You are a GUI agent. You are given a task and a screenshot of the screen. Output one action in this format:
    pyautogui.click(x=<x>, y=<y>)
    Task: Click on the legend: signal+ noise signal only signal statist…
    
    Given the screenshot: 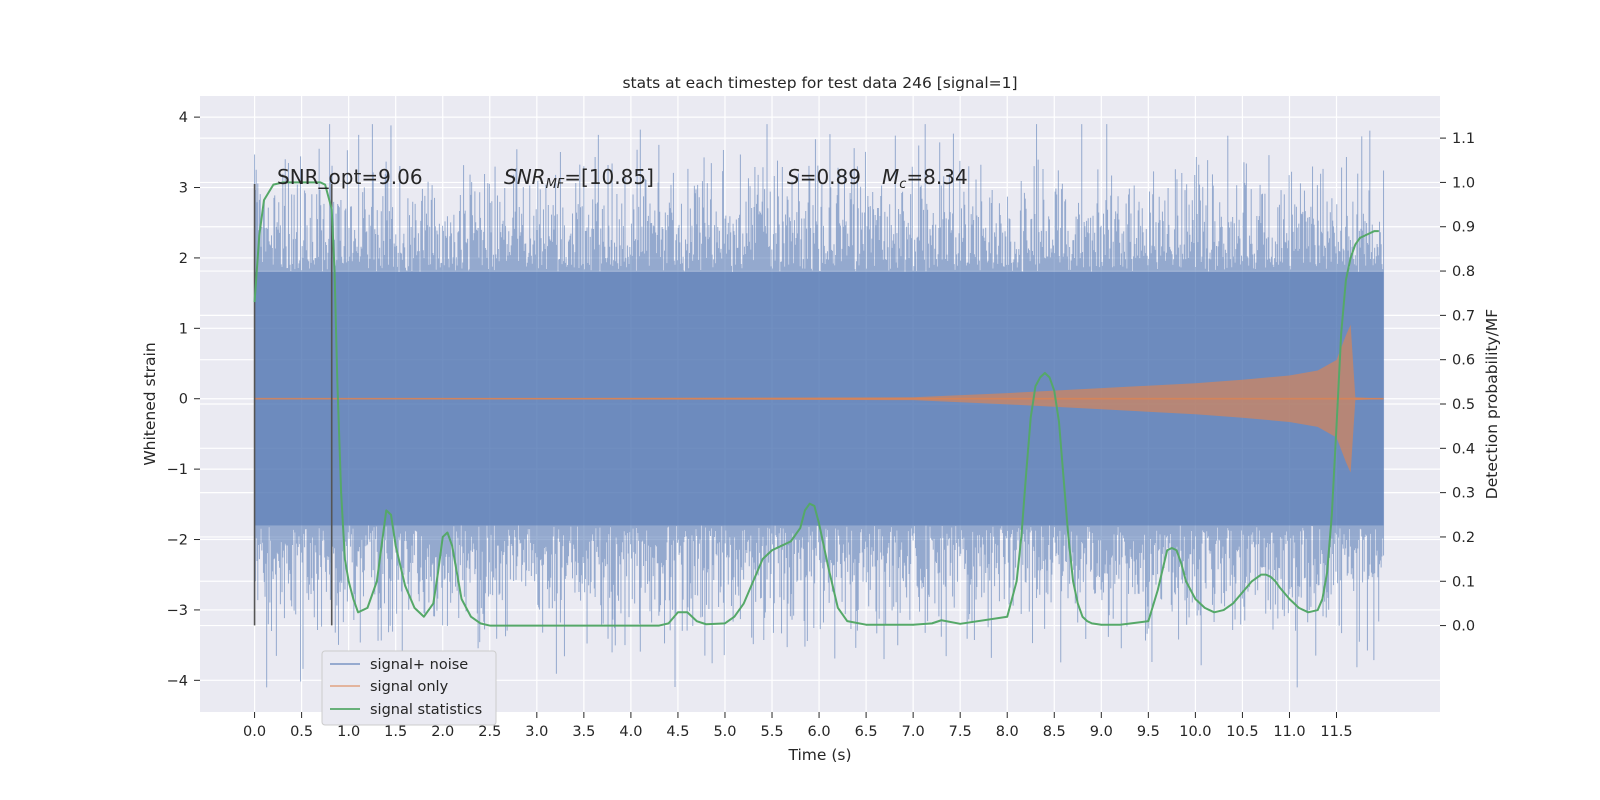 What is the action you would take?
    pyautogui.click(x=409, y=688)
    